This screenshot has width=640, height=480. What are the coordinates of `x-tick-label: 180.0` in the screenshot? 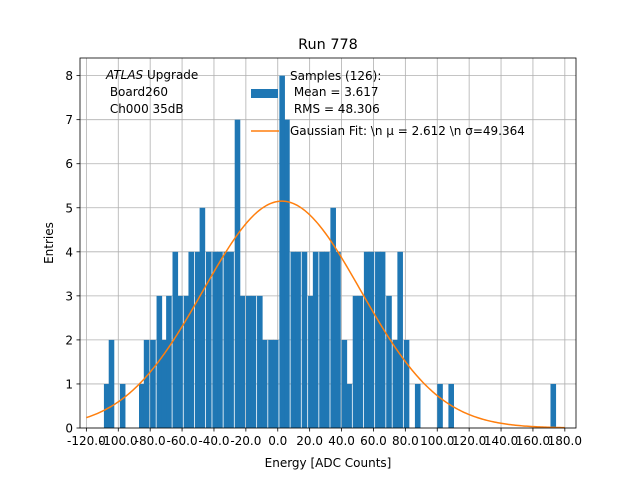 It's located at (565, 441).